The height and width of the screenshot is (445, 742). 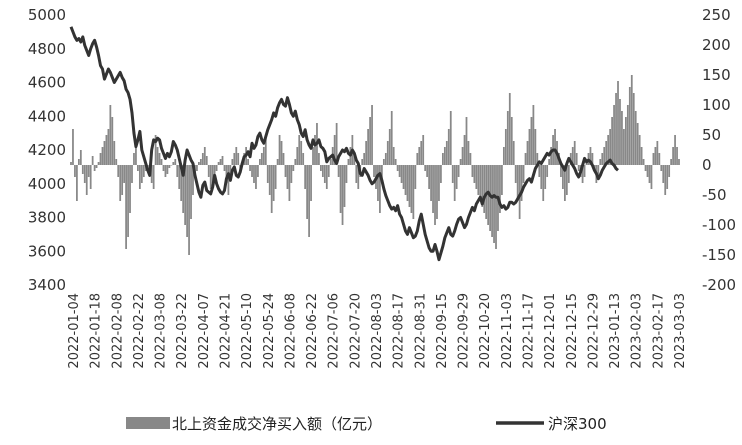 I want to click on x-tick-label: 2023-01-13, so click(x=615, y=331).